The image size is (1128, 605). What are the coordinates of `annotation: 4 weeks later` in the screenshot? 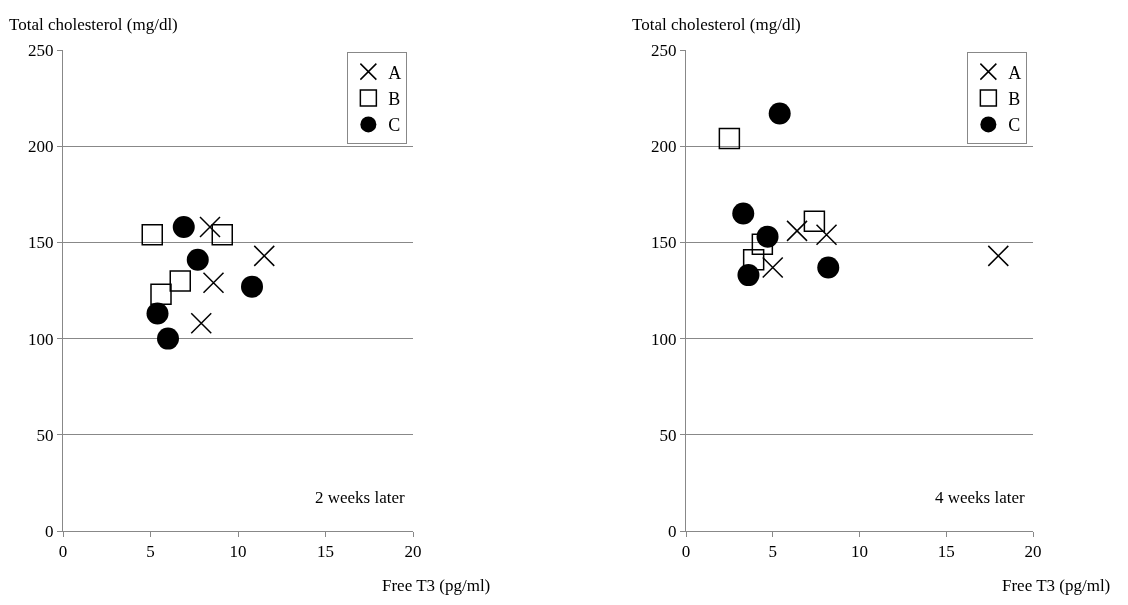 It's located at (980, 497).